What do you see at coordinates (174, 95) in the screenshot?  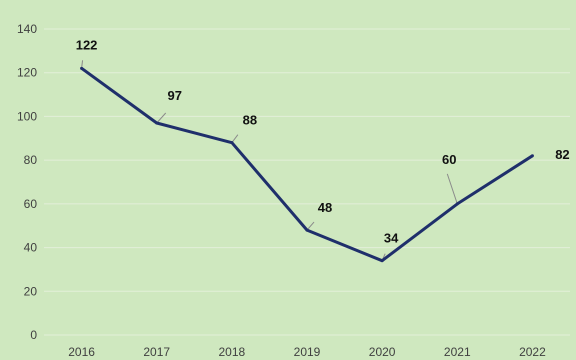 I see `data-label: 97` at bounding box center [174, 95].